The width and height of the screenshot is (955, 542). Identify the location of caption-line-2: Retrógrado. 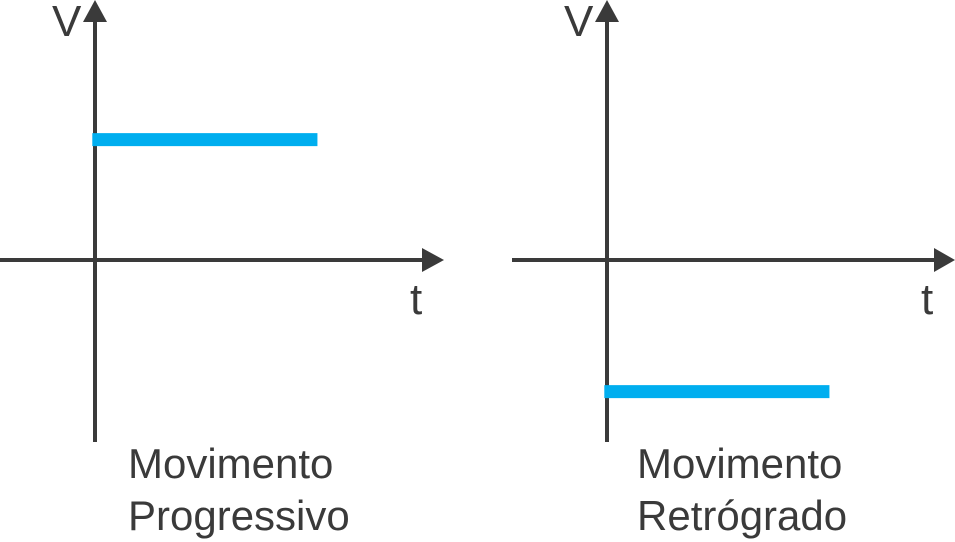
(742, 515).